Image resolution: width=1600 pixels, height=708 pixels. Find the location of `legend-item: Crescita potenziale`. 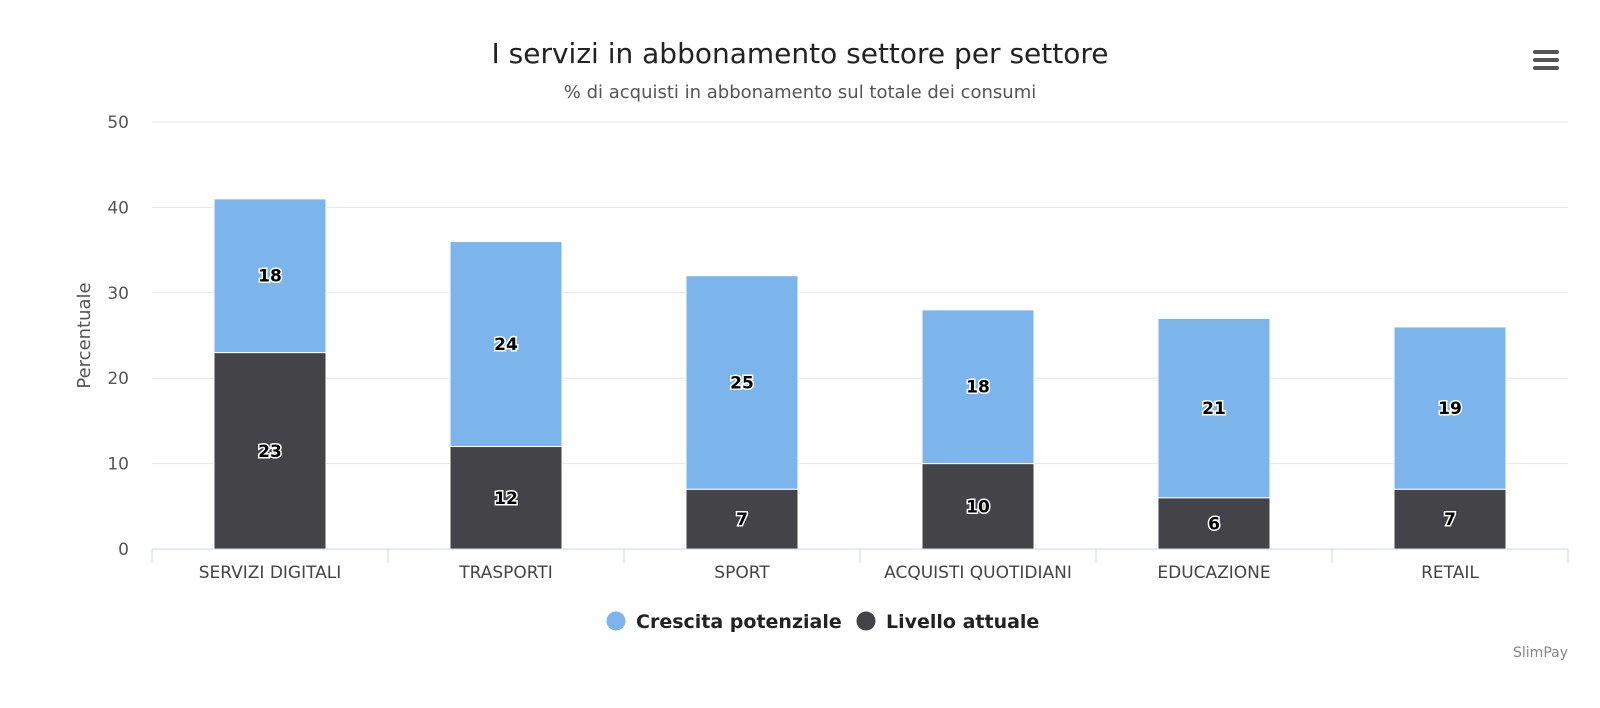

legend-item: Crescita potenziale is located at coordinates (724, 622).